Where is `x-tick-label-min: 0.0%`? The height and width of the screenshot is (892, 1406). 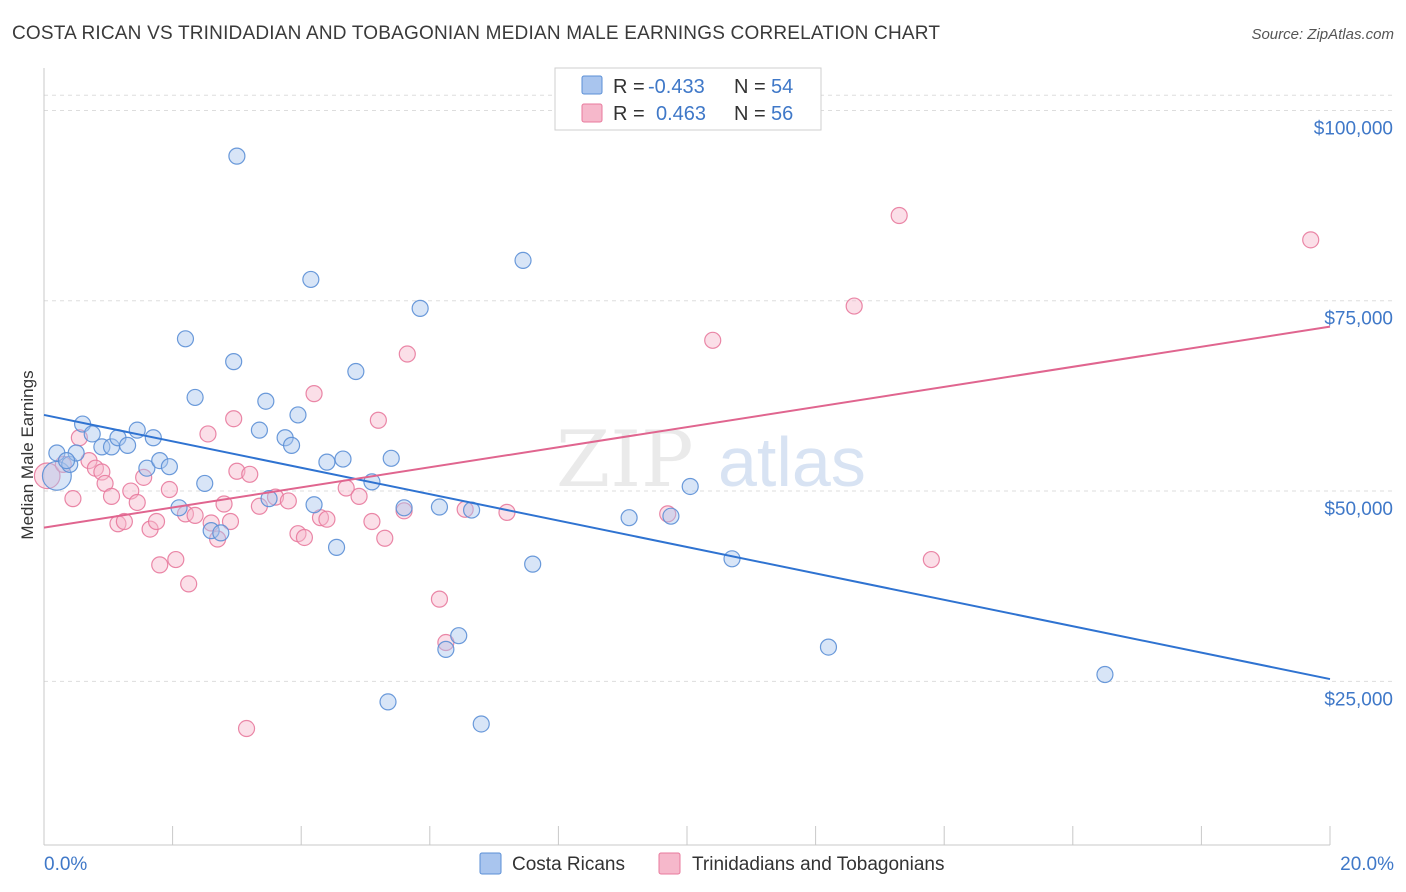 x-tick-label-min: 0.0% is located at coordinates (65, 864).